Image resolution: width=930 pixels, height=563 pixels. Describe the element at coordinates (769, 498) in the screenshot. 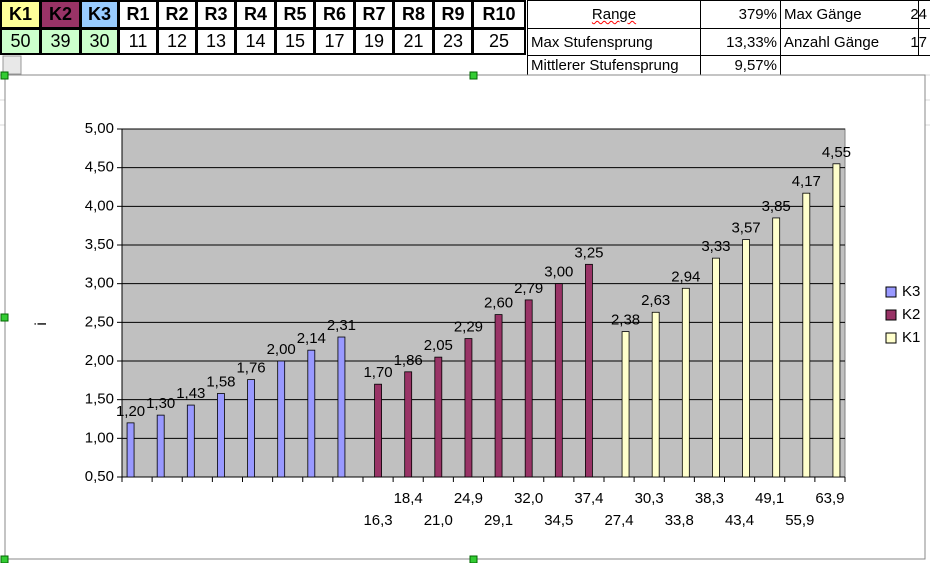

I see `x-tick-label: 49,1` at that location.